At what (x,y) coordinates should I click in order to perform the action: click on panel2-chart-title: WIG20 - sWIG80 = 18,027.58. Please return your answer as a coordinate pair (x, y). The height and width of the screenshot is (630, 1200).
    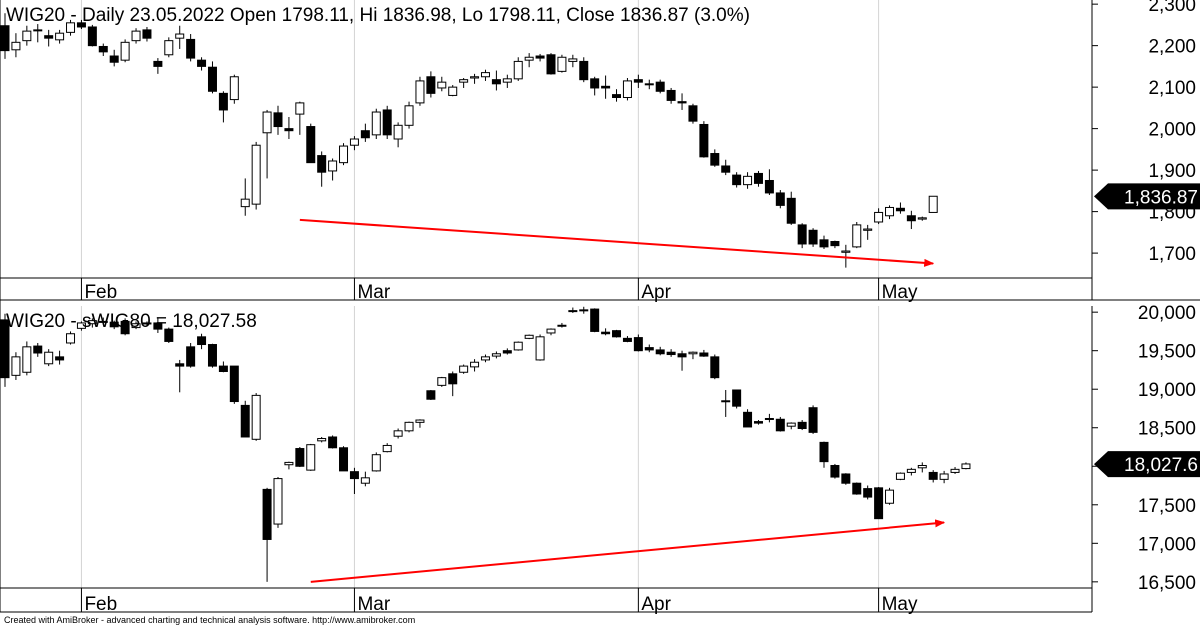
    Looking at the image, I should click on (131, 321).